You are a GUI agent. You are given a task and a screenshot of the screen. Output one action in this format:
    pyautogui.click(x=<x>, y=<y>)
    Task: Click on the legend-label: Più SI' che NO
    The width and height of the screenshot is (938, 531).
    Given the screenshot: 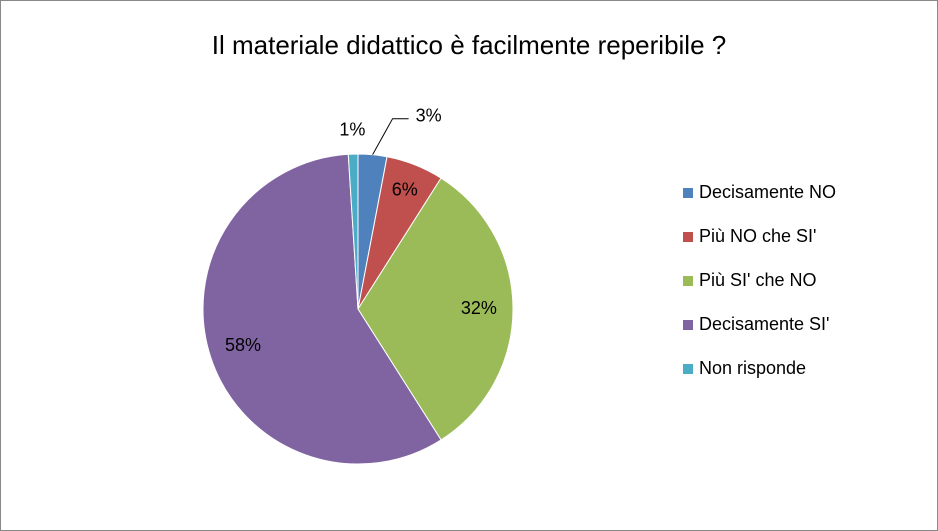 What is the action you would take?
    pyautogui.click(x=757, y=280)
    